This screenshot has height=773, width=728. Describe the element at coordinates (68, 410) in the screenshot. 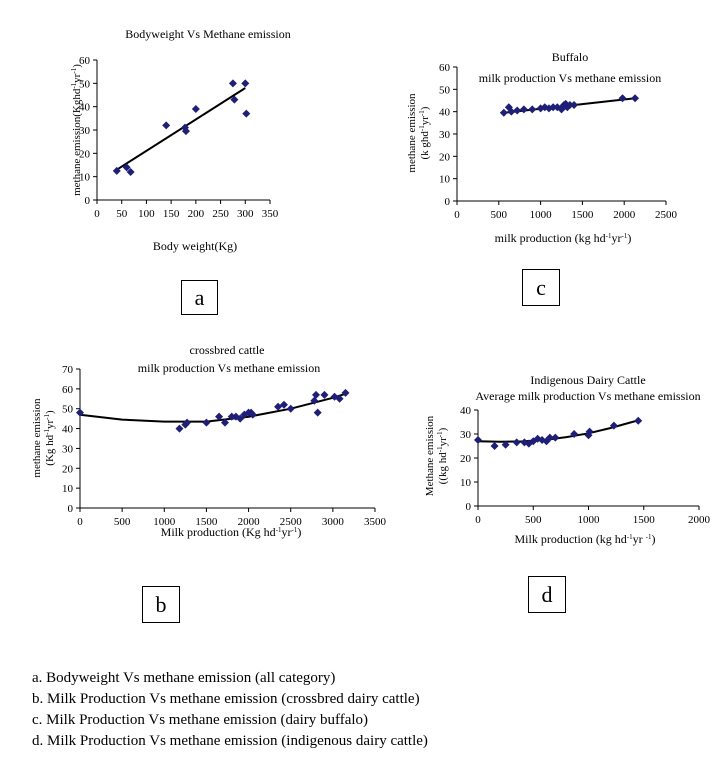

I see `chart-b-ytick-label: 50` at that location.